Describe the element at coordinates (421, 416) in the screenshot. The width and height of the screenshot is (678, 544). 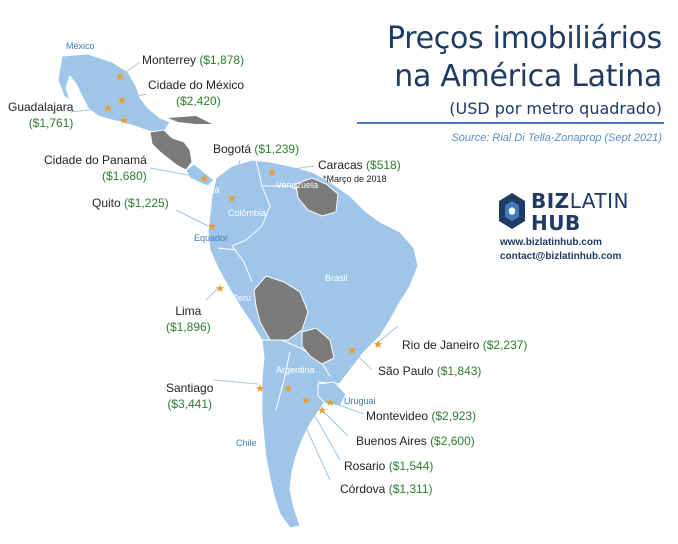
I see `city-label-montevideo: Montevideo ($2,923)` at that location.